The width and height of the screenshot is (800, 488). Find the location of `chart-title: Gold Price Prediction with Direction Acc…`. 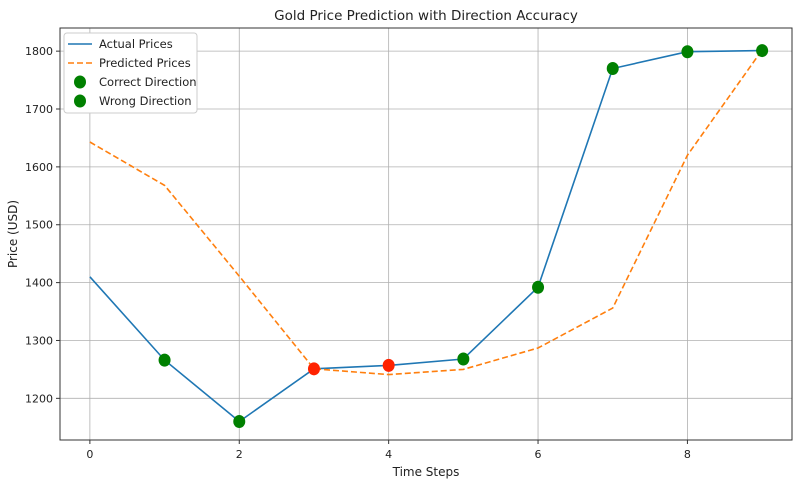

chart-title: Gold Price Prediction with Direction Acc… is located at coordinates (426, 16).